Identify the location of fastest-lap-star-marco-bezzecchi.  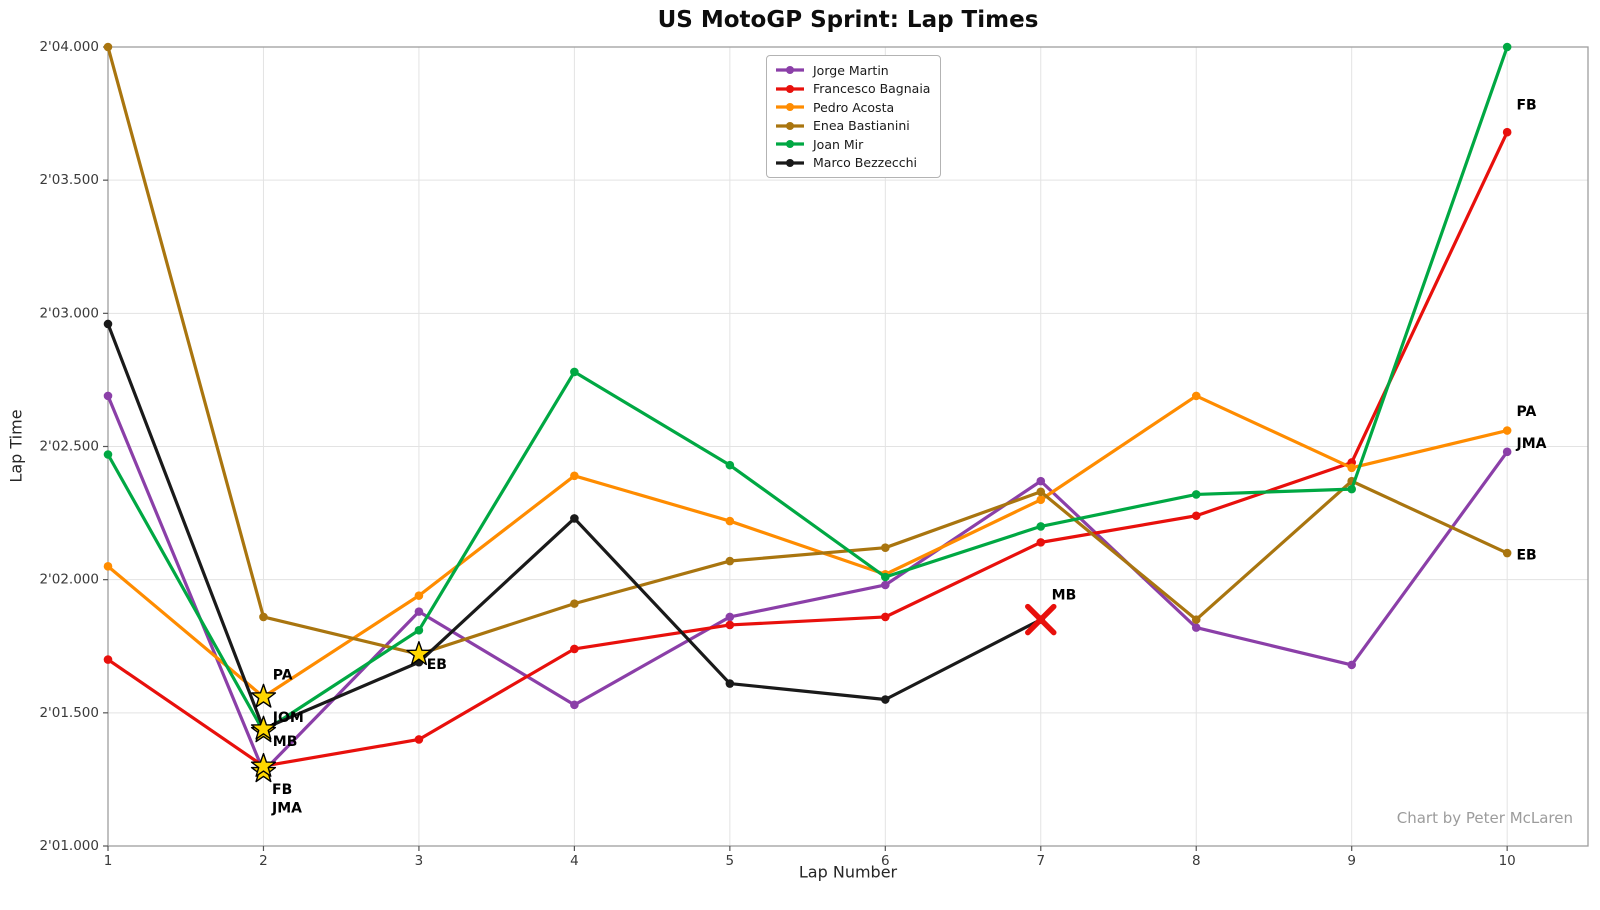
(263, 727).